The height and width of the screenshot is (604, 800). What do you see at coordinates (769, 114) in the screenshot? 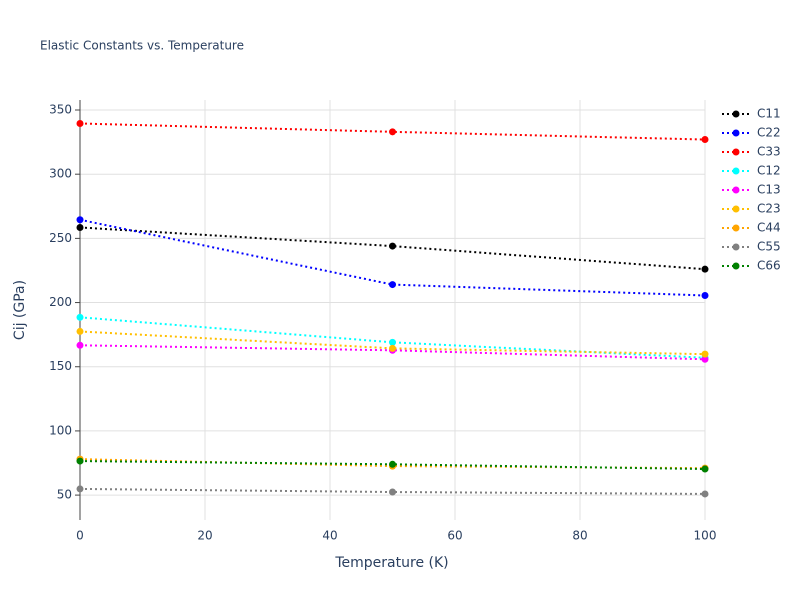
I see `legend-label: C11` at bounding box center [769, 114].